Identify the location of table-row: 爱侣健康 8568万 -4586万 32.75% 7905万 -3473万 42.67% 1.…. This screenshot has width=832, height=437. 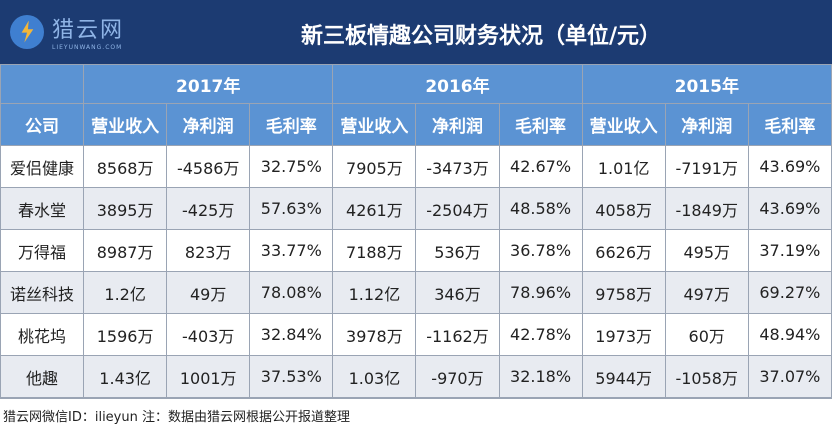
(416, 166).